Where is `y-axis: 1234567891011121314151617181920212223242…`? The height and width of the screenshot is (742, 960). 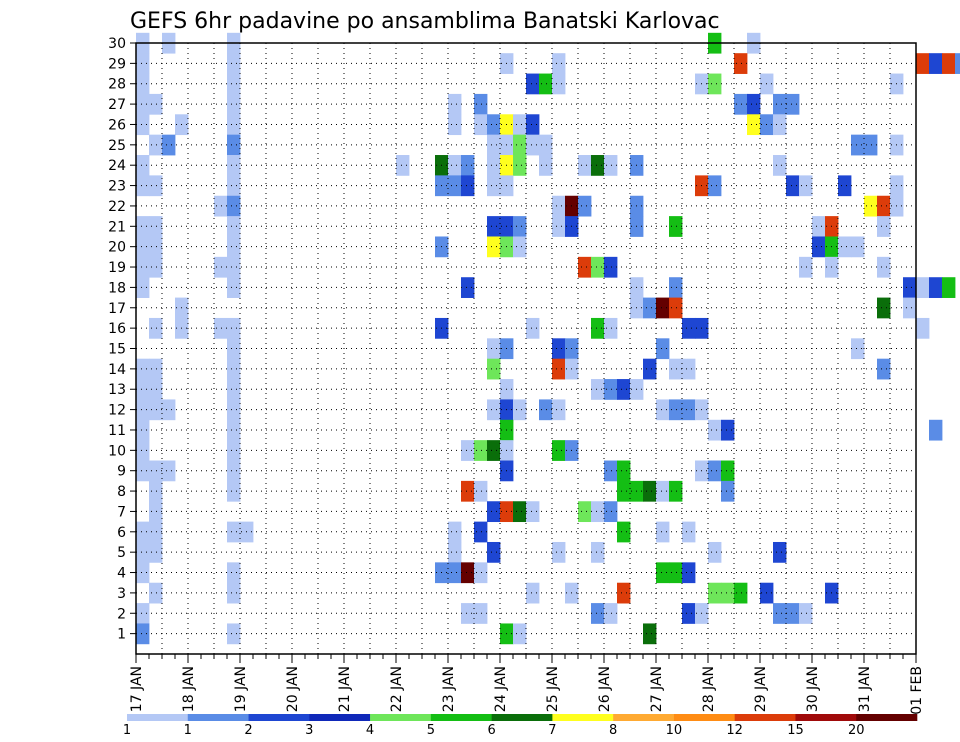
y-axis: 1234567891011121314151617181920212223242… is located at coordinates (122, 339).